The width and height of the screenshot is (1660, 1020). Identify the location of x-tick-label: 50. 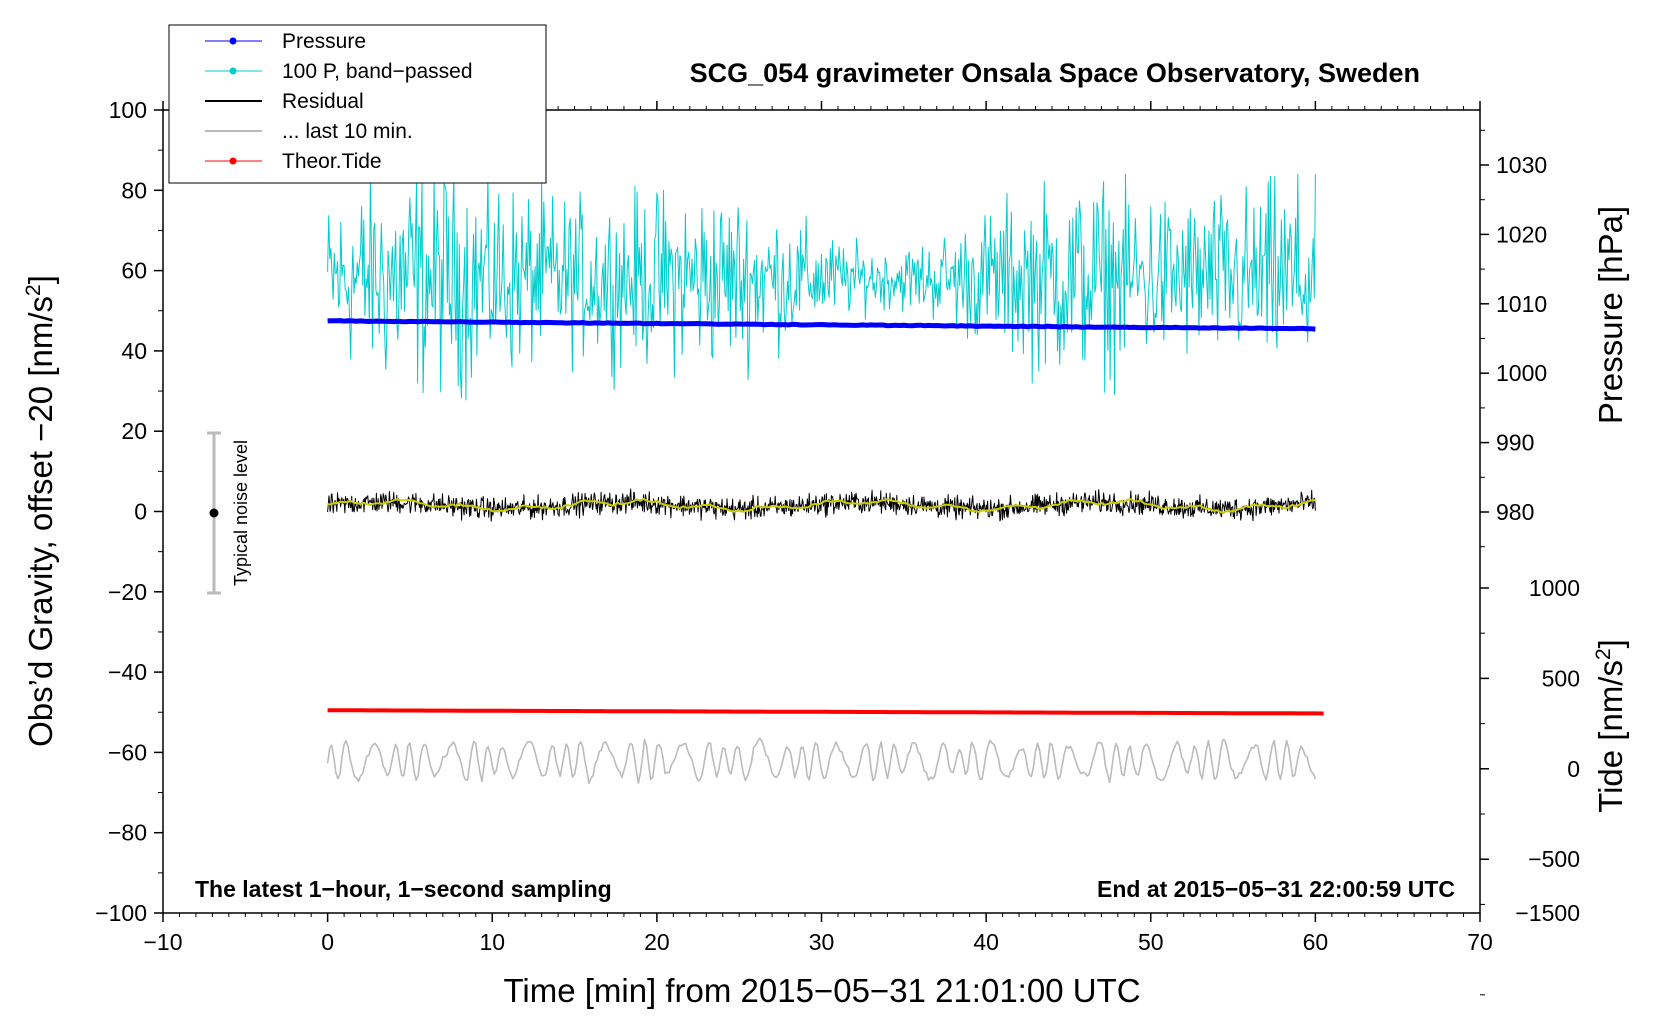
(1151, 942).